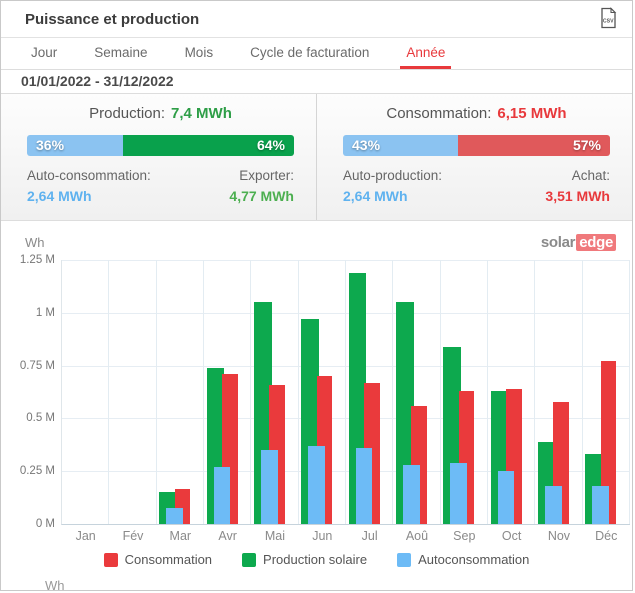 The width and height of the screenshot is (635, 593). Describe the element at coordinates (316, 82) in the screenshot. I see `date-range: 01/01/2022 - 31/12/2022` at that location.